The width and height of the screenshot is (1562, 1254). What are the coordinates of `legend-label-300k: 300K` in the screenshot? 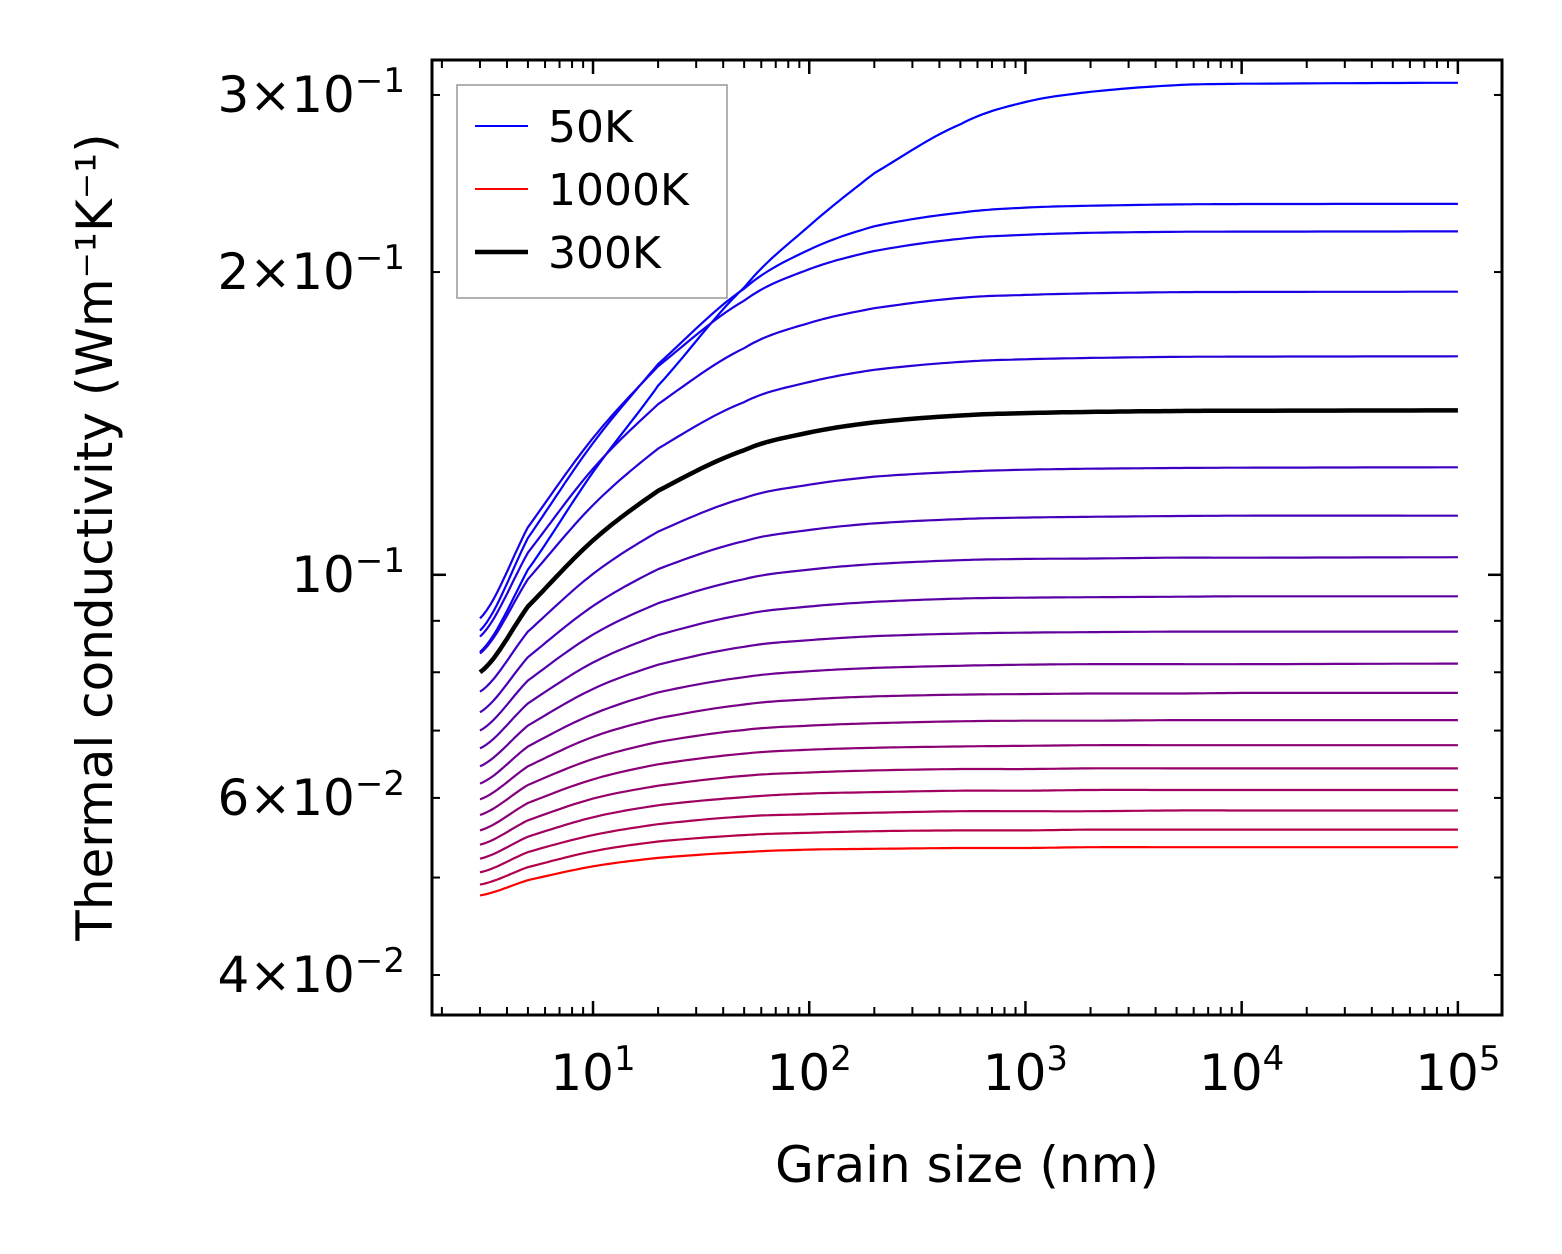 It's located at (605, 253).